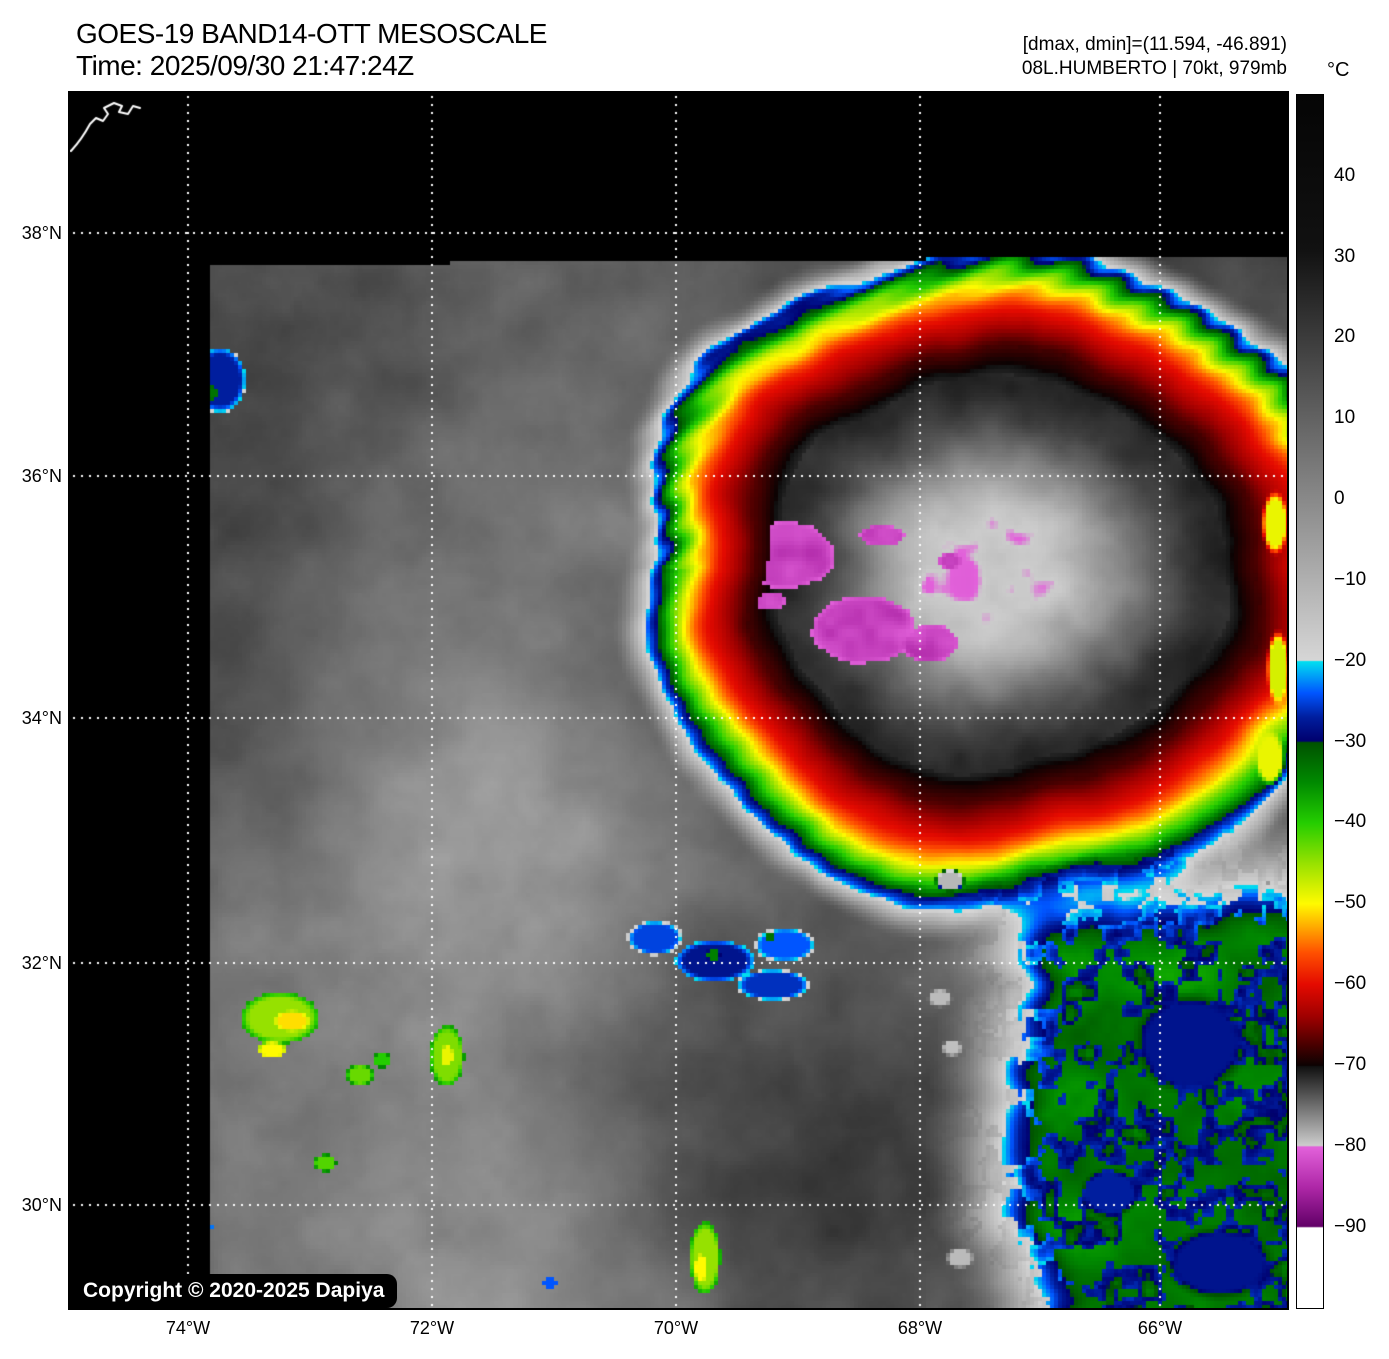 This screenshot has height=1359, width=1389. What do you see at coordinates (41, 718) in the screenshot?
I see `lat-label-34n: 34°N` at bounding box center [41, 718].